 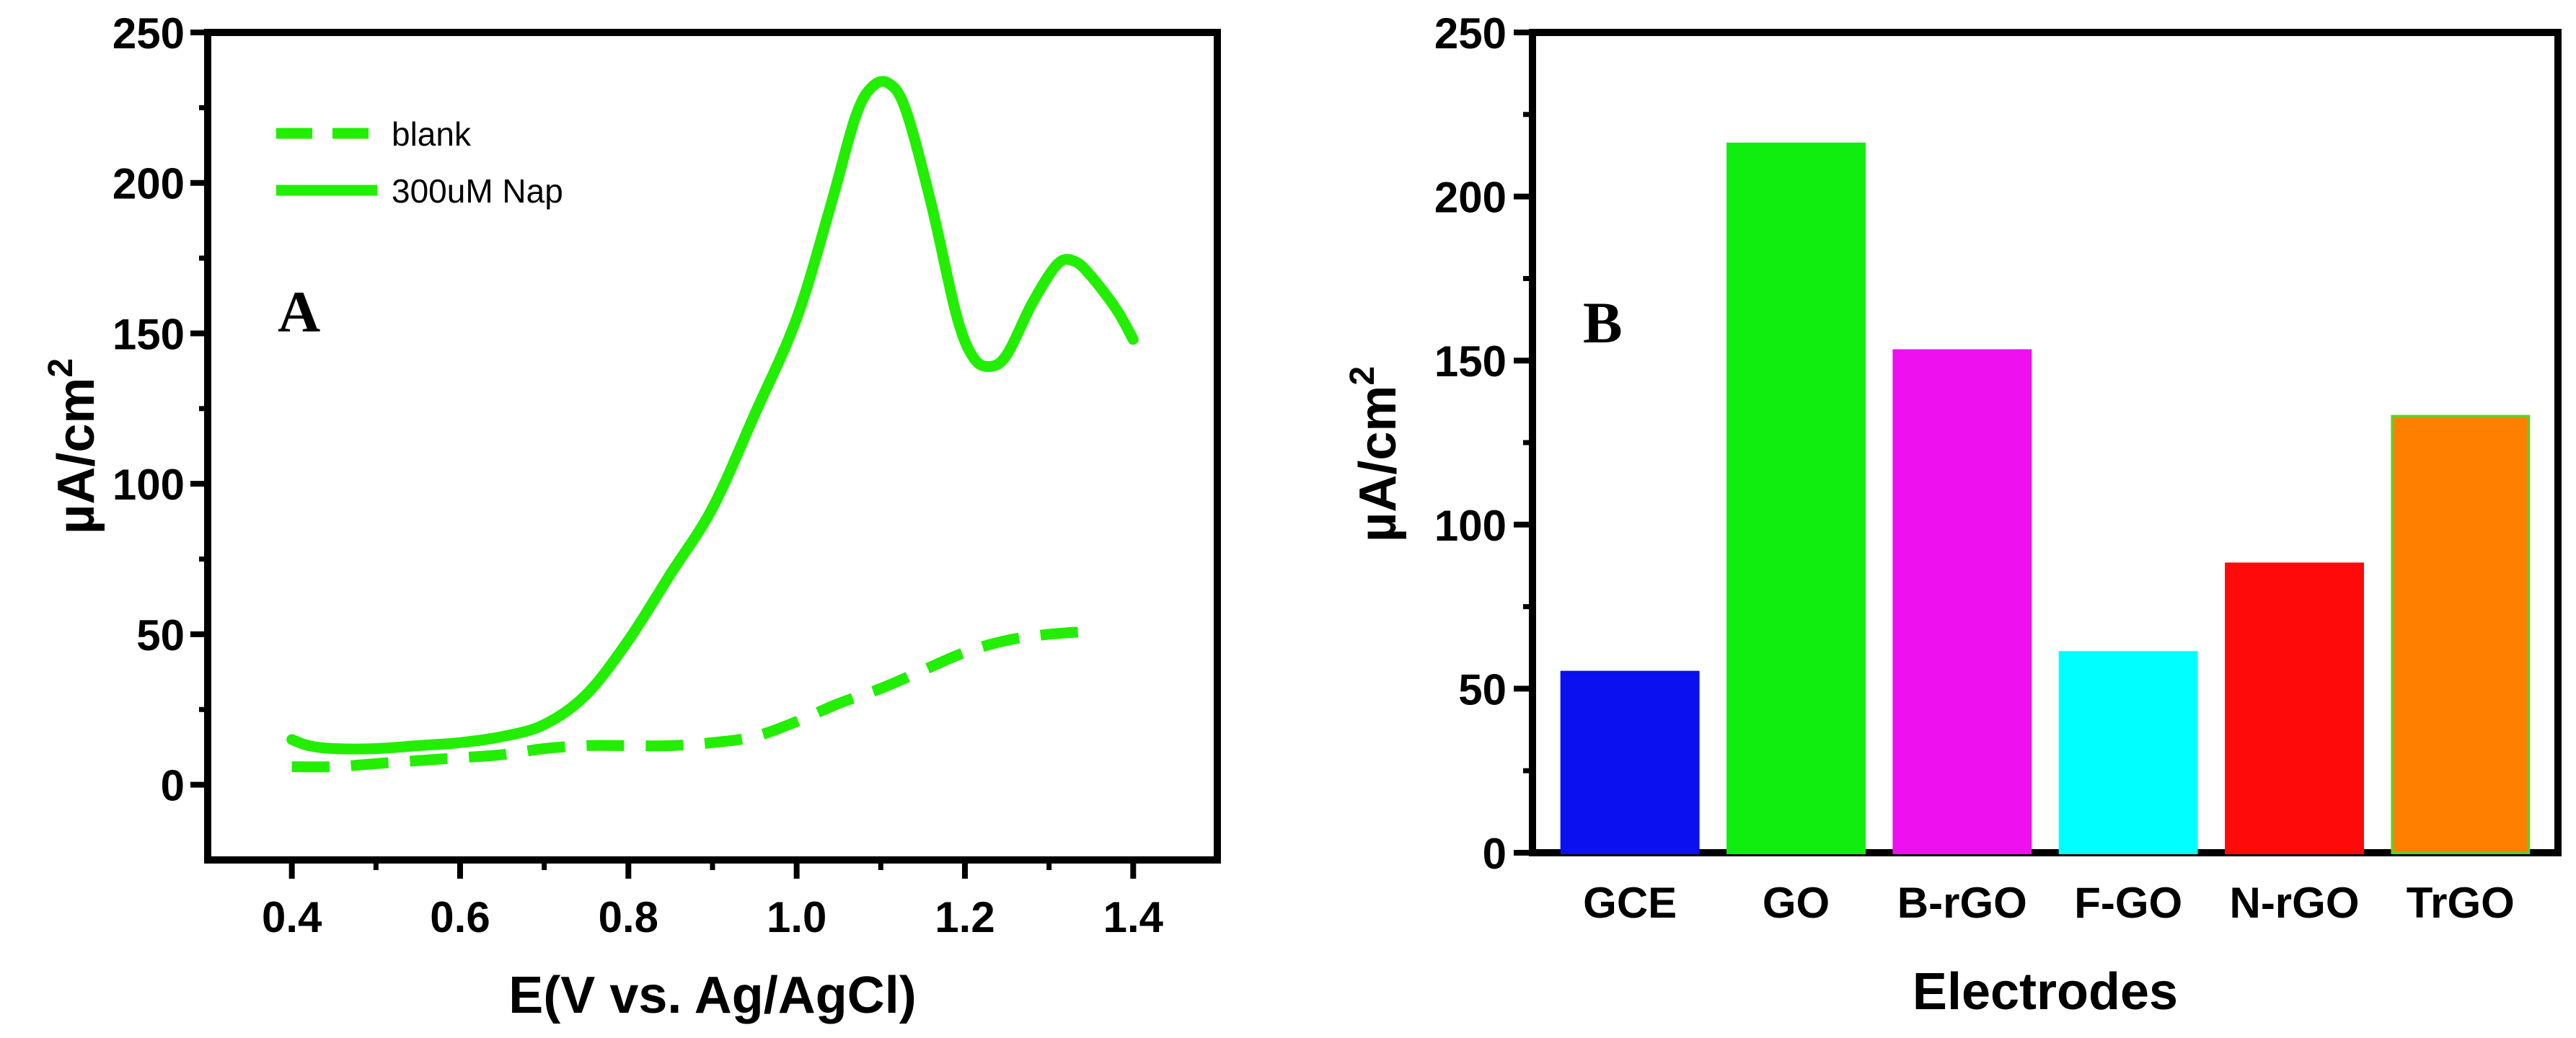 I want to click on bar-f-go, so click(x=2128, y=752).